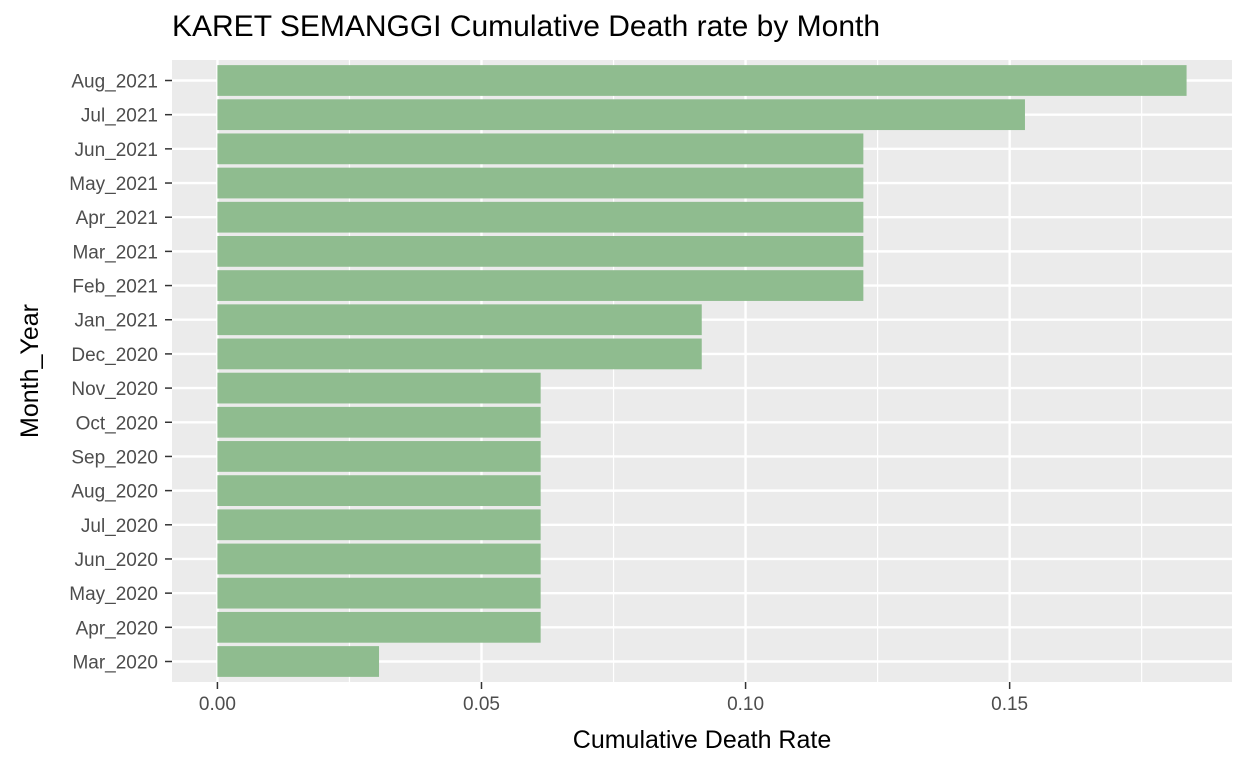 The height and width of the screenshot is (768, 1248). What do you see at coordinates (613, 698) in the screenshot?
I see `x-axis: 0.00 0.05 0.10 0.15` at bounding box center [613, 698].